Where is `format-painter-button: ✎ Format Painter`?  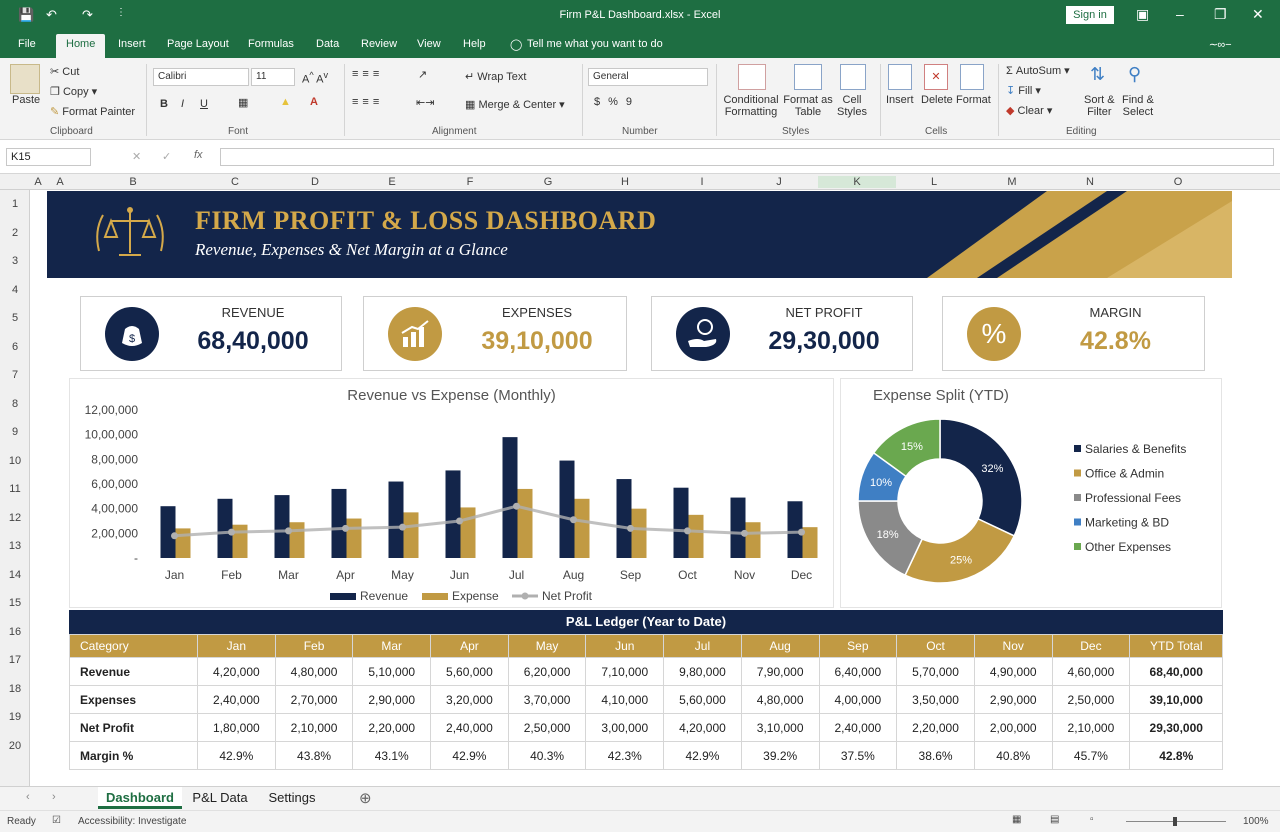
format-painter-button: ✎ Format Painter is located at coordinates (92, 111).